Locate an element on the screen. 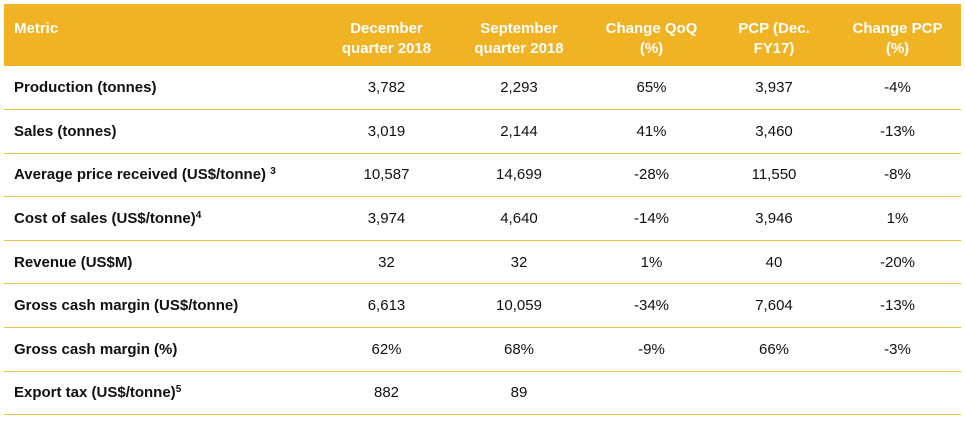 This screenshot has width=965, height=444. cell-december: 3,019 is located at coordinates (386, 131).